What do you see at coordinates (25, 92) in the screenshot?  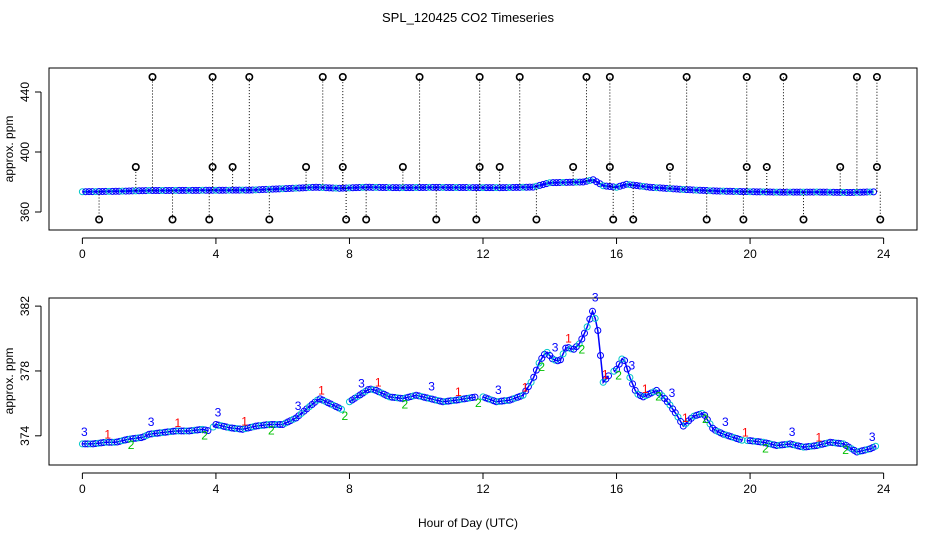 I see `top-y-tick-label: 440` at bounding box center [25, 92].